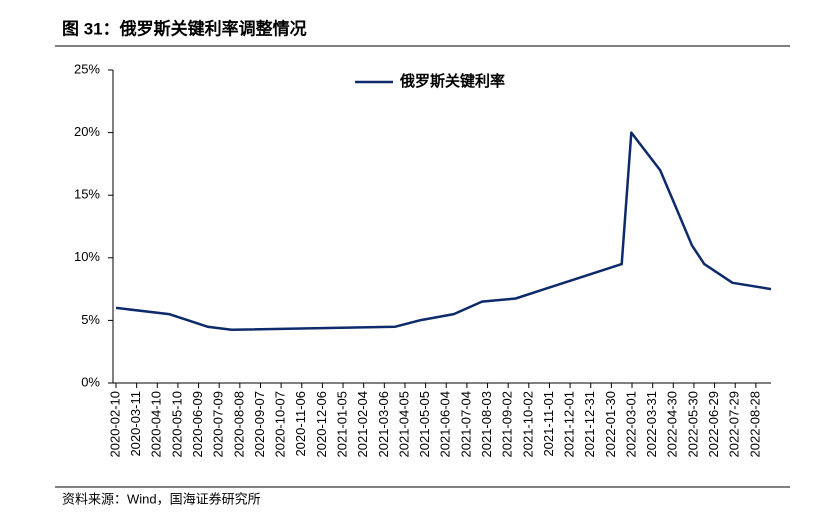  What do you see at coordinates (589, 424) in the screenshot?
I see `x-tick-label: 2021-12-31` at bounding box center [589, 424].